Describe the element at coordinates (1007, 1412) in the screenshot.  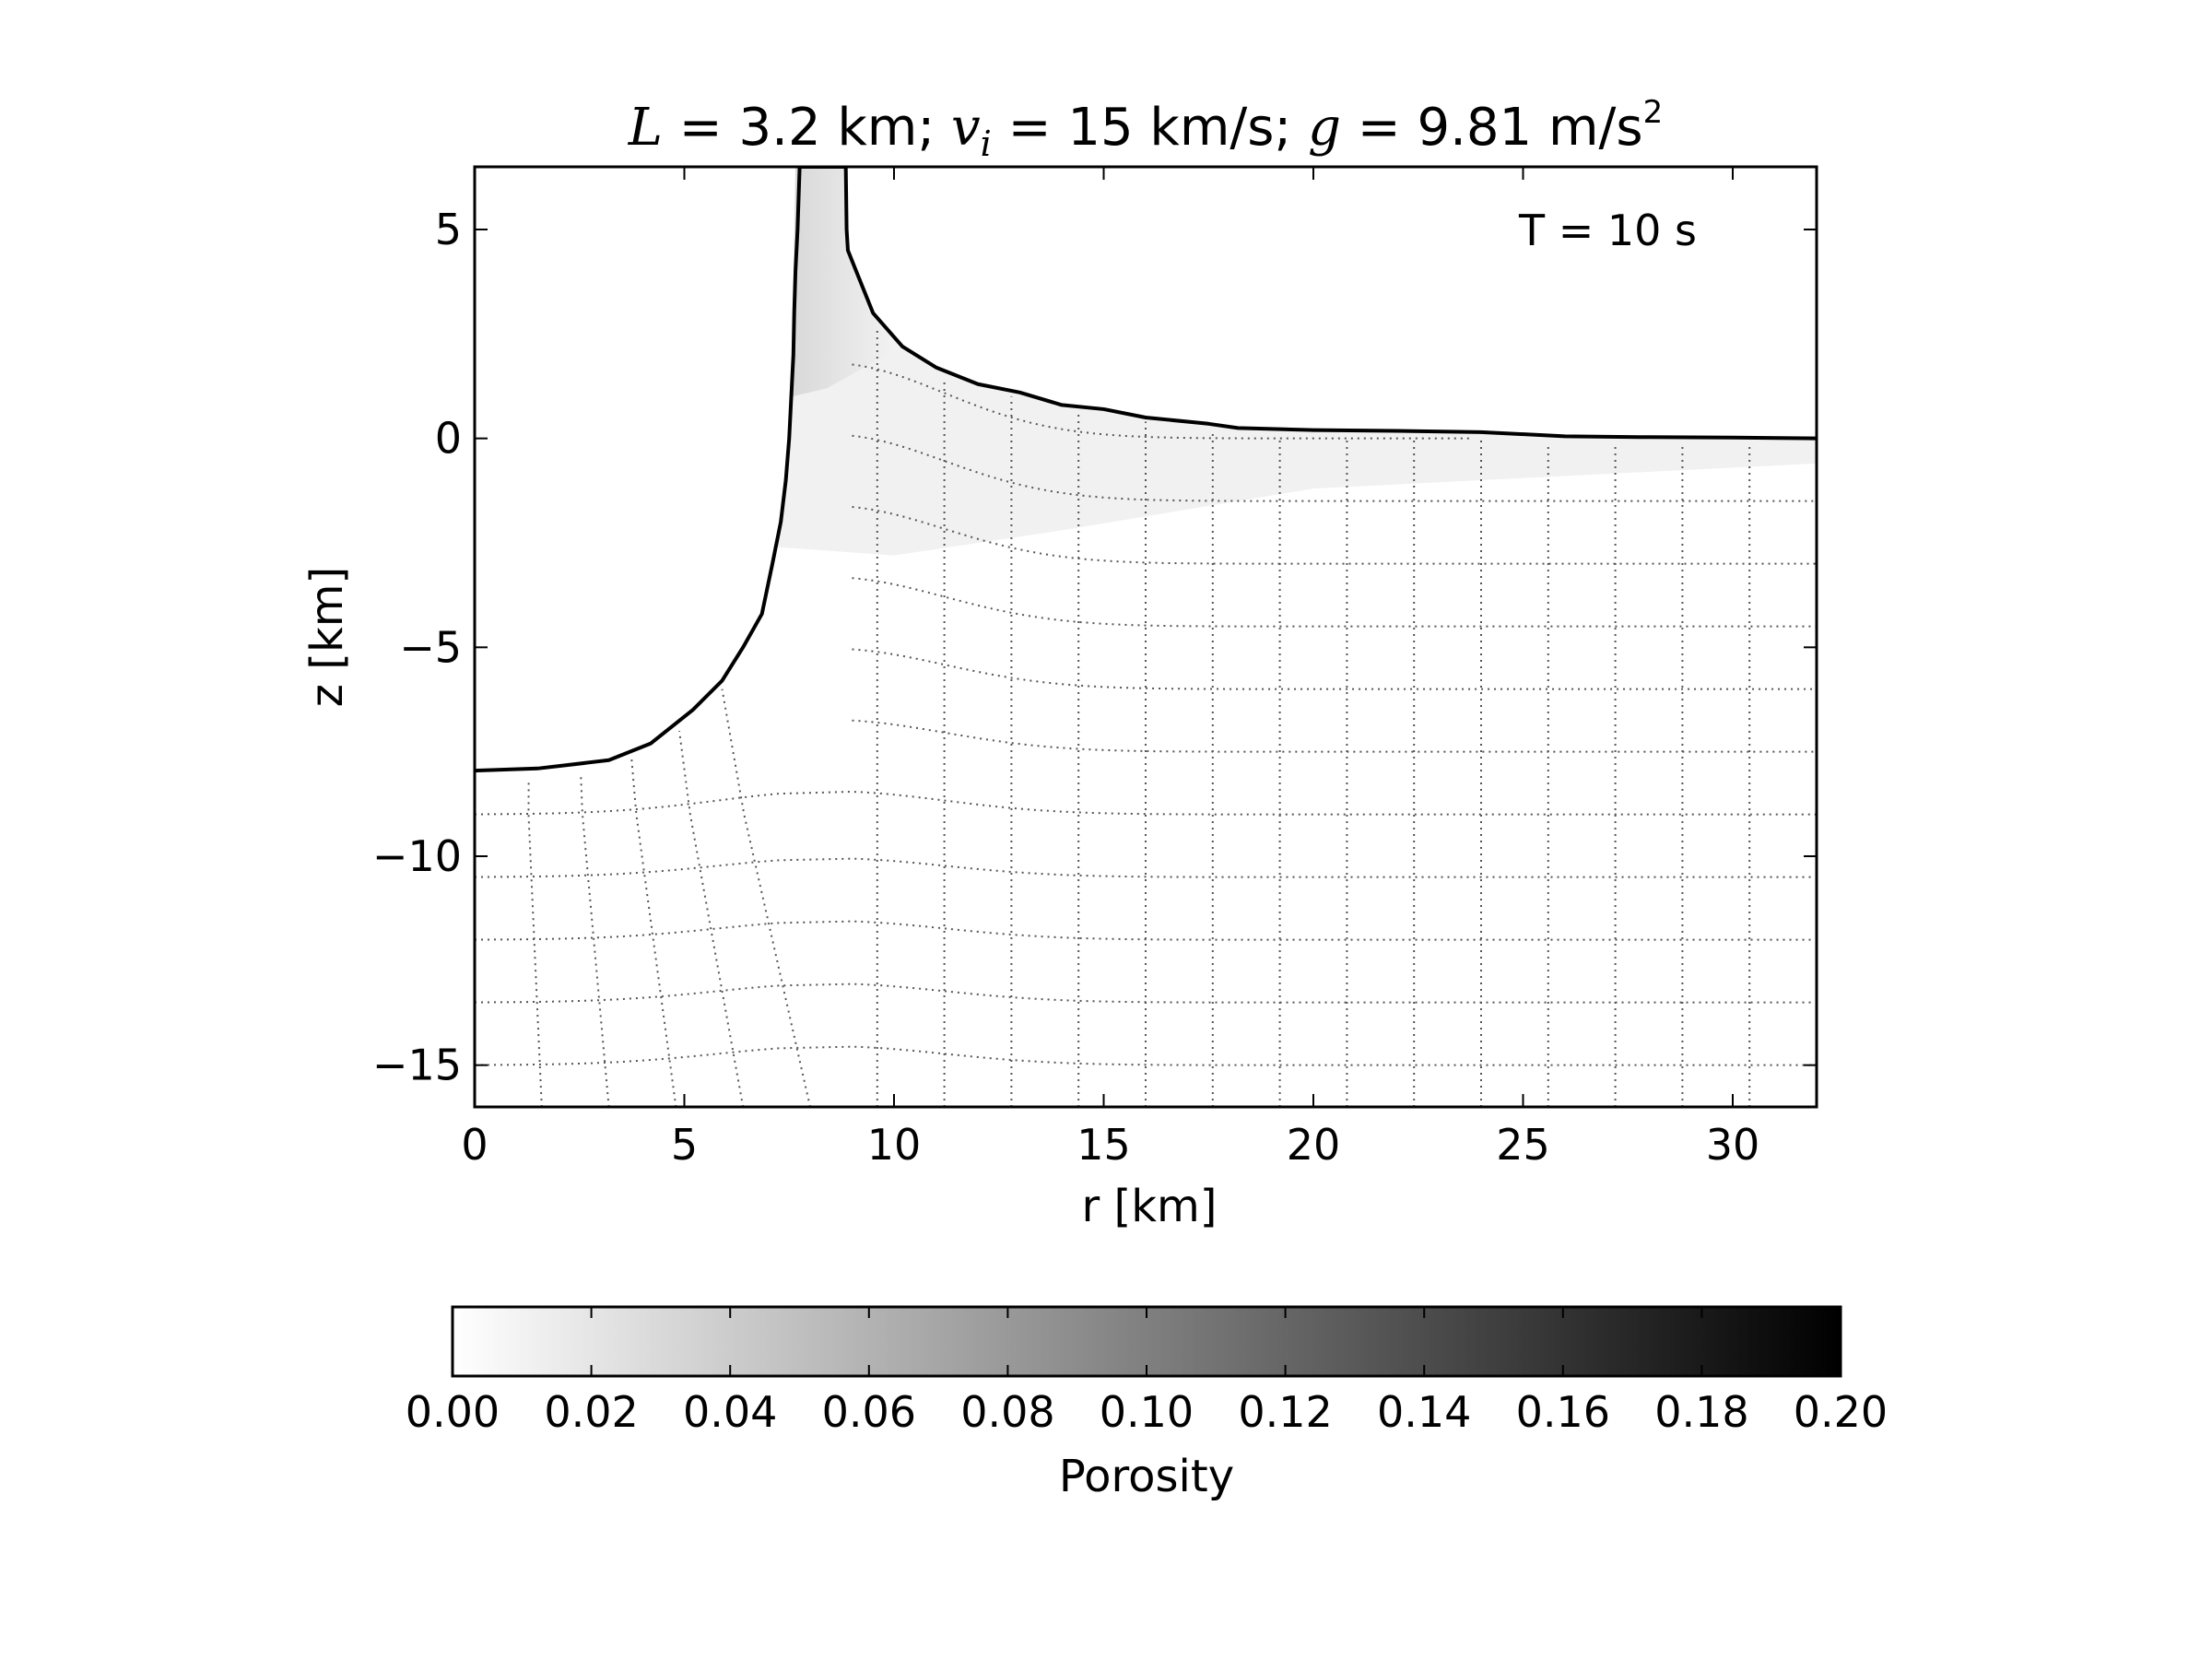
I see `colorbar-tick-label: 0.08` at that location.